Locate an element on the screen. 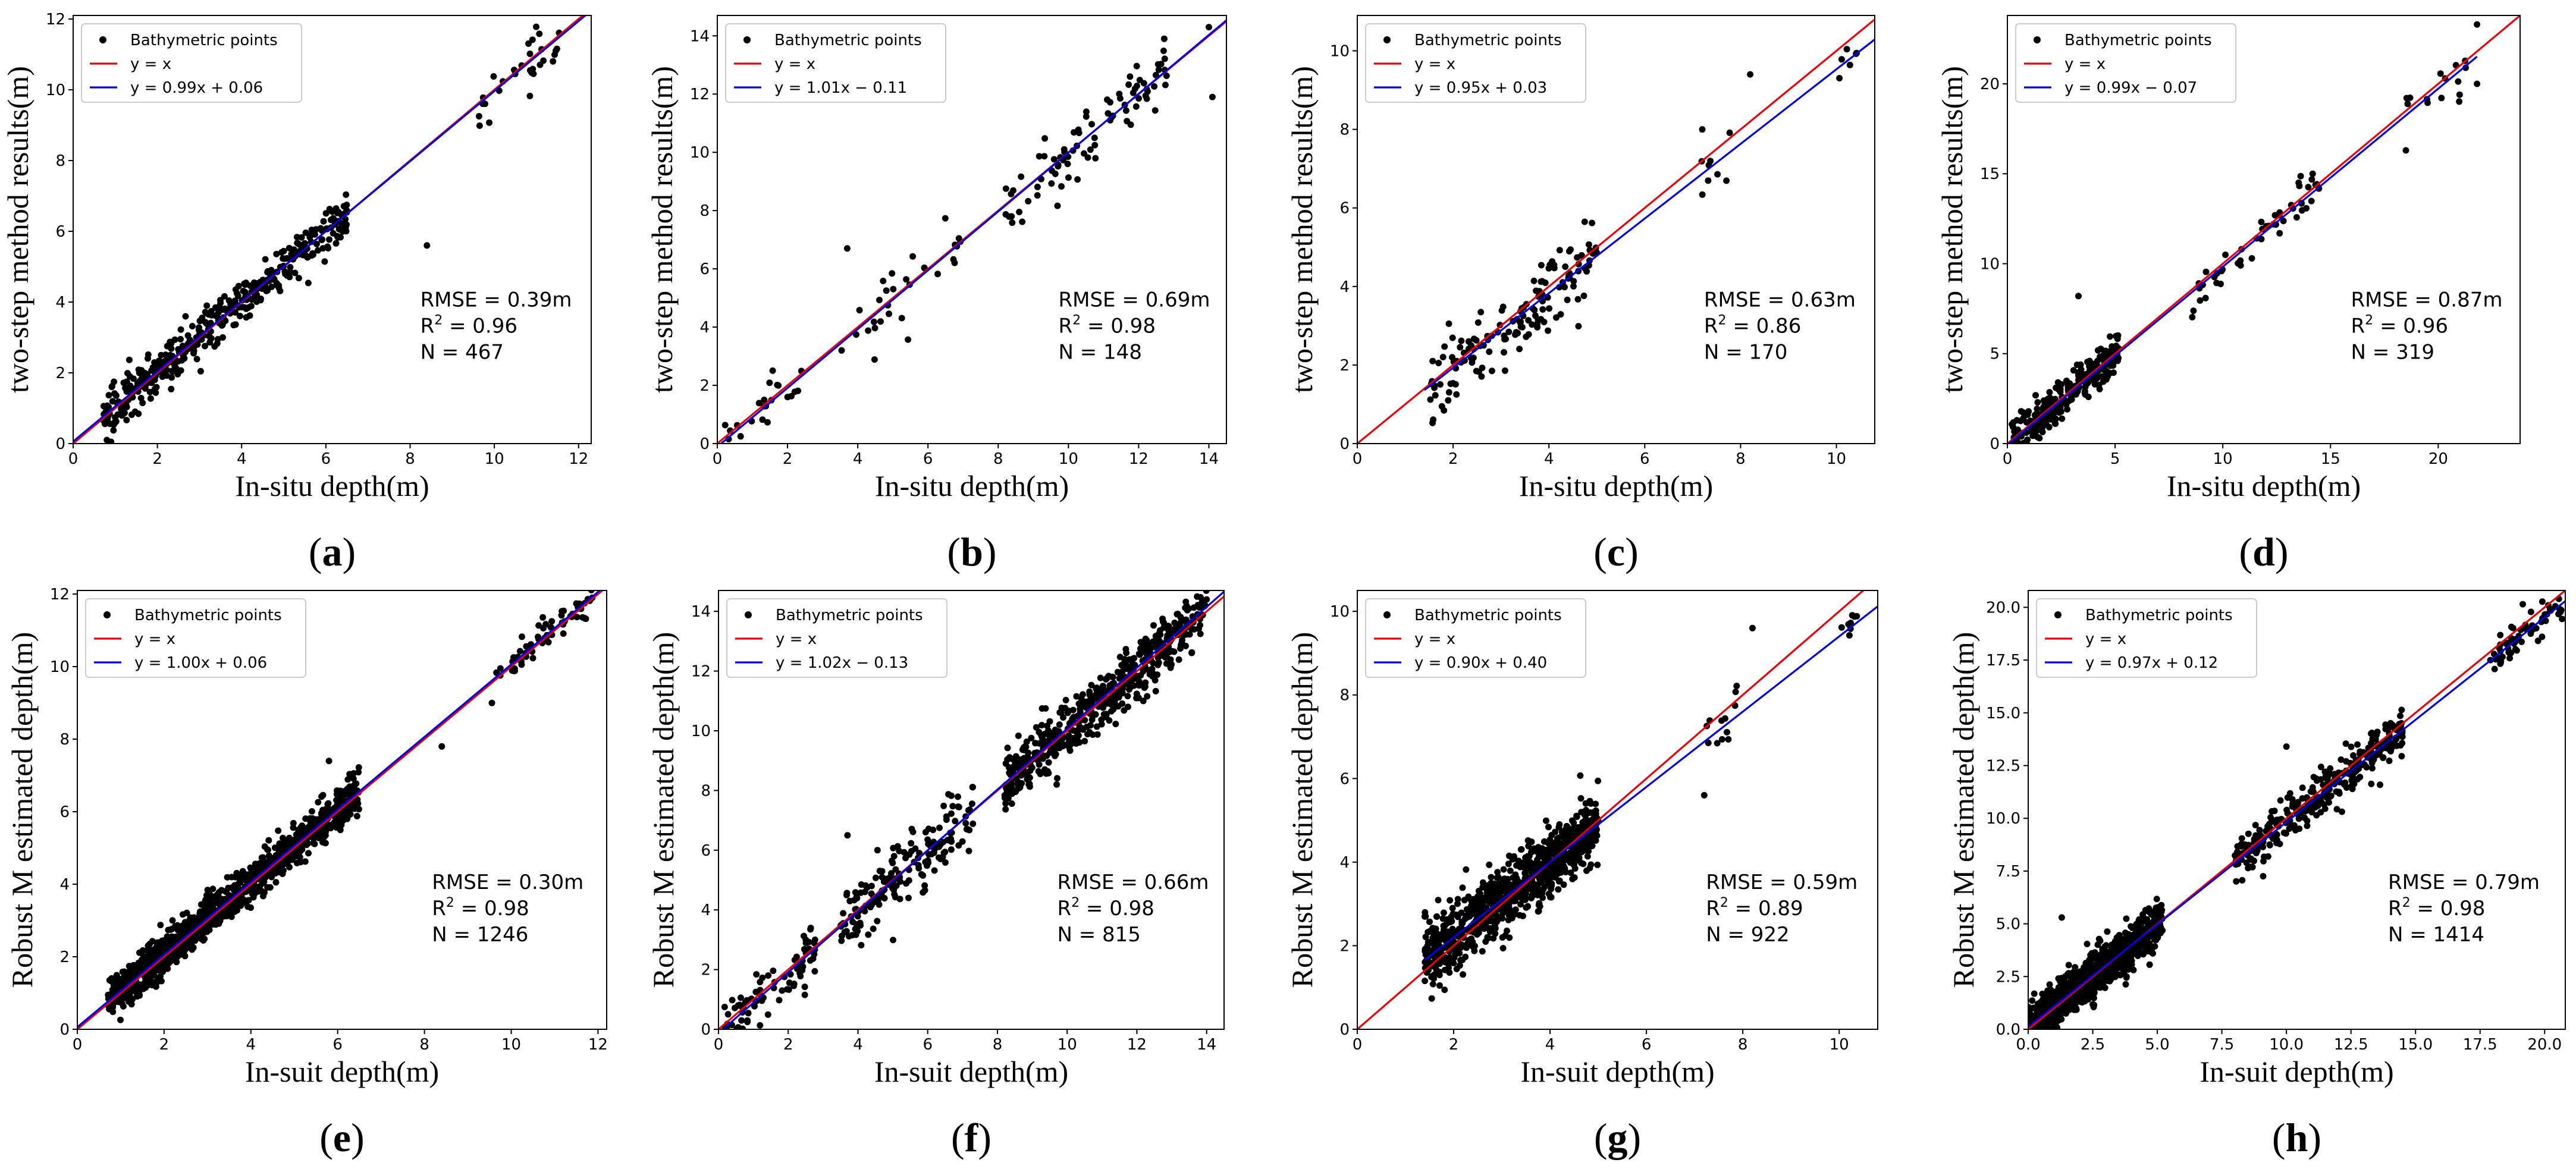 The height and width of the screenshot is (1172, 2576). y-axis-label: Robust M estimated depth(m) is located at coordinates (663, 810).